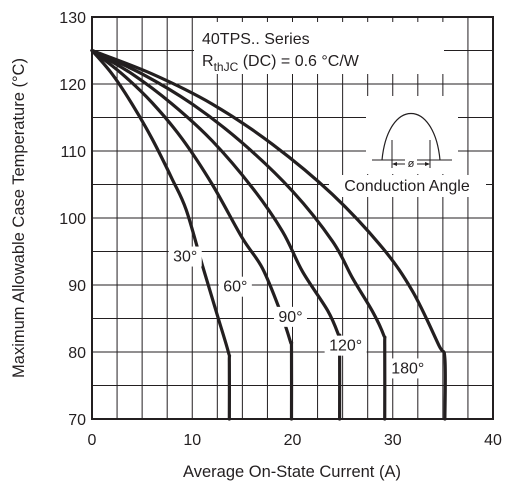 The width and height of the screenshot is (506, 497). Describe the element at coordinates (256, 39) in the screenshot. I see `series-title: 40TPS.. Series` at that location.